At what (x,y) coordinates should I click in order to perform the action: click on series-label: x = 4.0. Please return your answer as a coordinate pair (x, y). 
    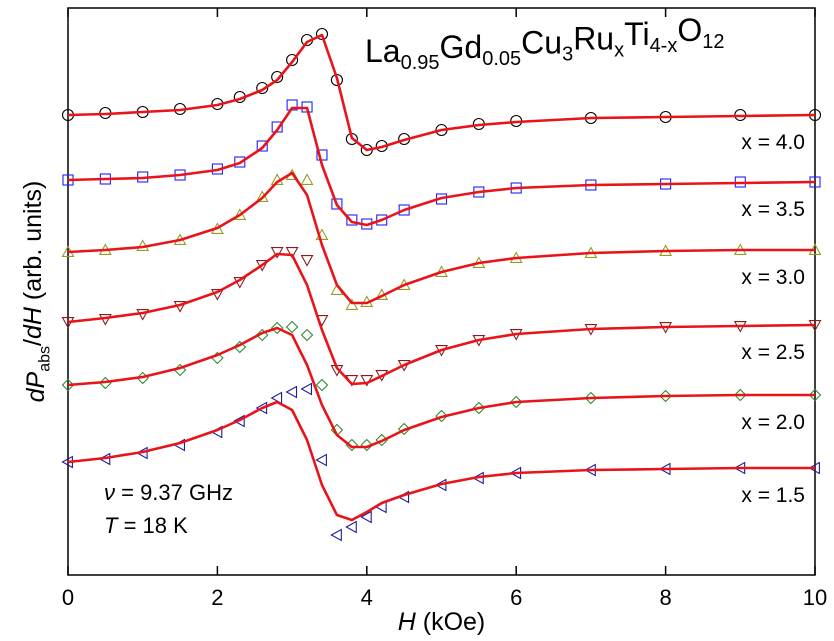
    Looking at the image, I should click on (773, 142).